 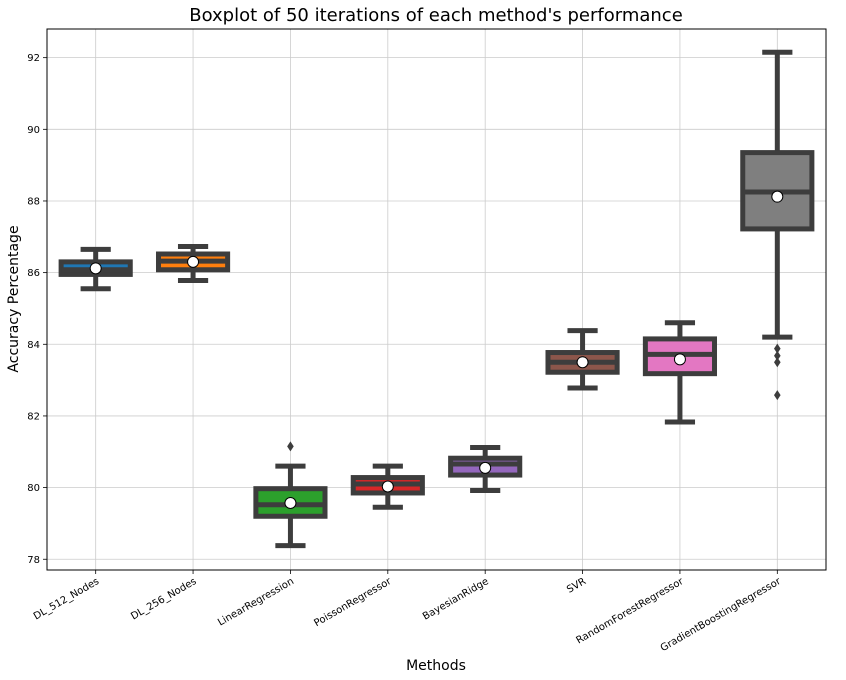 What do you see at coordinates (33, 130) in the screenshot?
I see `y-tick-label: 90` at bounding box center [33, 130].